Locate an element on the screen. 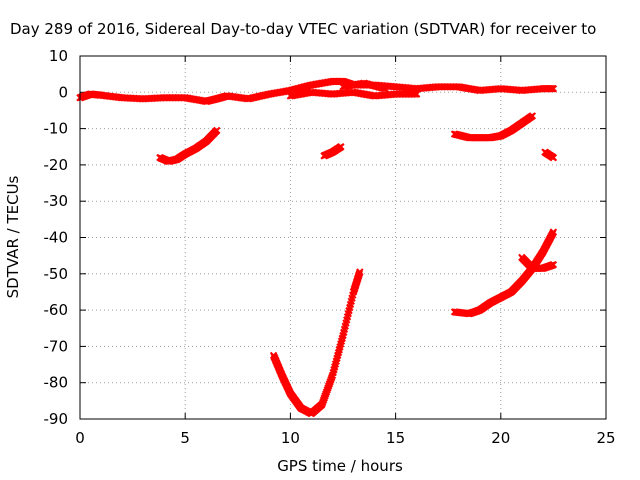 Image resolution: width=640 pixels, height=480 pixels. x-tick-label: 0 is located at coordinates (80, 438).